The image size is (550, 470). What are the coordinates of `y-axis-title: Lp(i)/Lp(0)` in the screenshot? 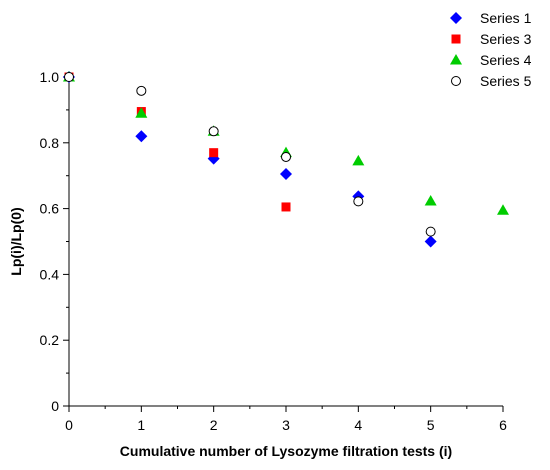 It's located at (16, 241).